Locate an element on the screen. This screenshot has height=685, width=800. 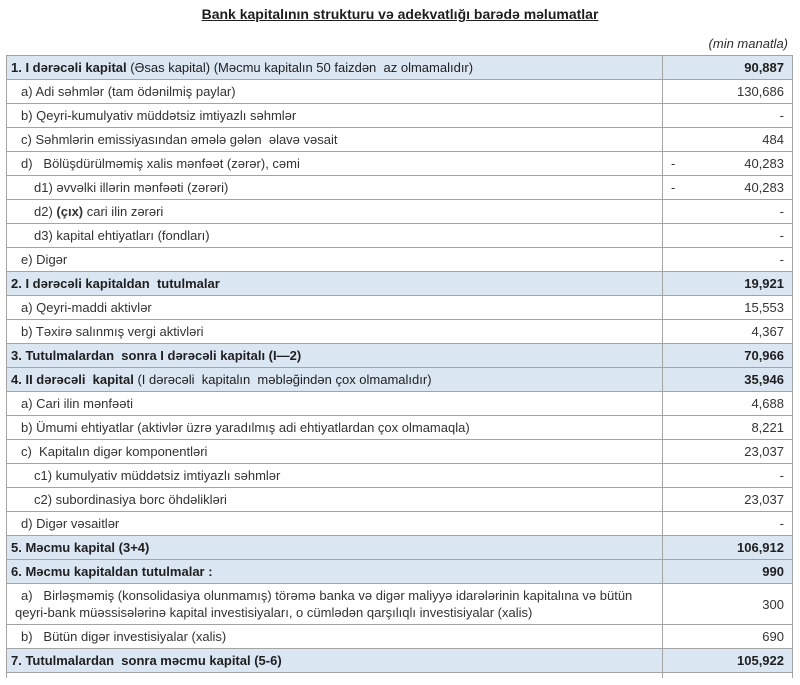
row-value-cell: 690 is located at coordinates (727, 636).